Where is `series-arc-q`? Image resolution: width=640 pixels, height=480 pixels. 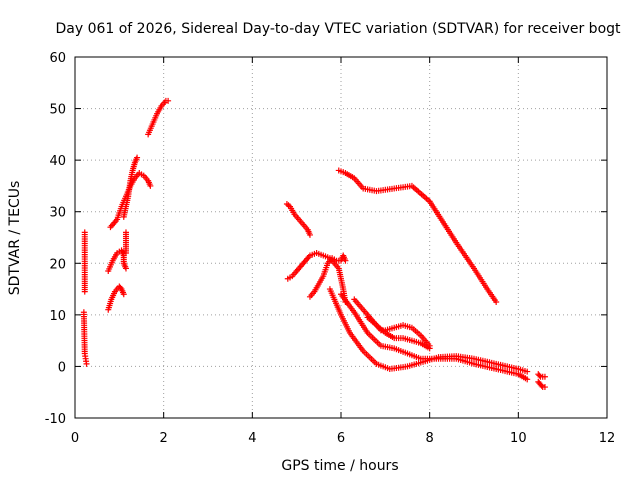
series-arc-q is located at coordinates (541, 375).